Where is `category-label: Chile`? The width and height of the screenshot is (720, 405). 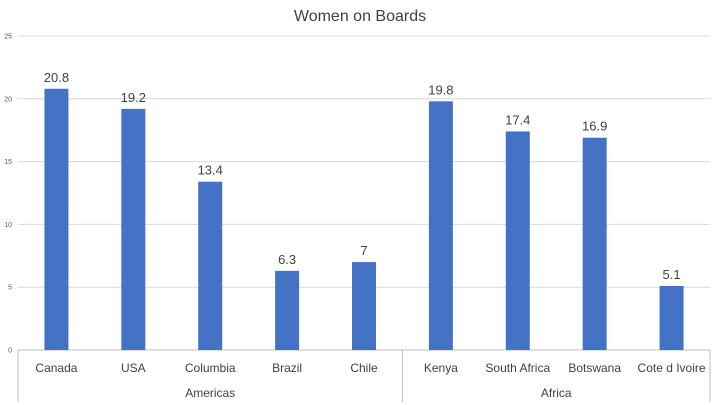
category-label: Chile is located at coordinates (364, 368).